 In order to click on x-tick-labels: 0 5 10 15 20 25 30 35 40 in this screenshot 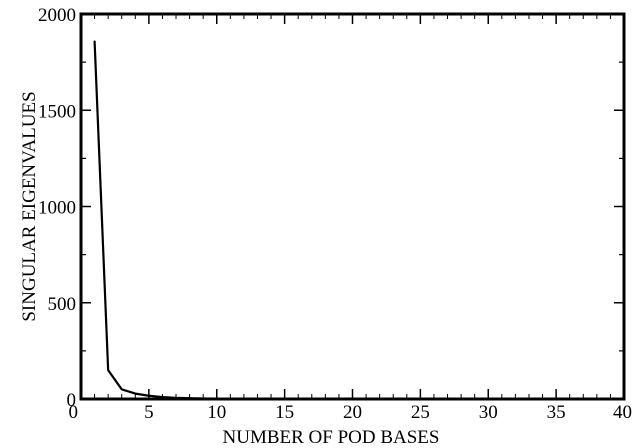, I will do `click(351, 412)`.